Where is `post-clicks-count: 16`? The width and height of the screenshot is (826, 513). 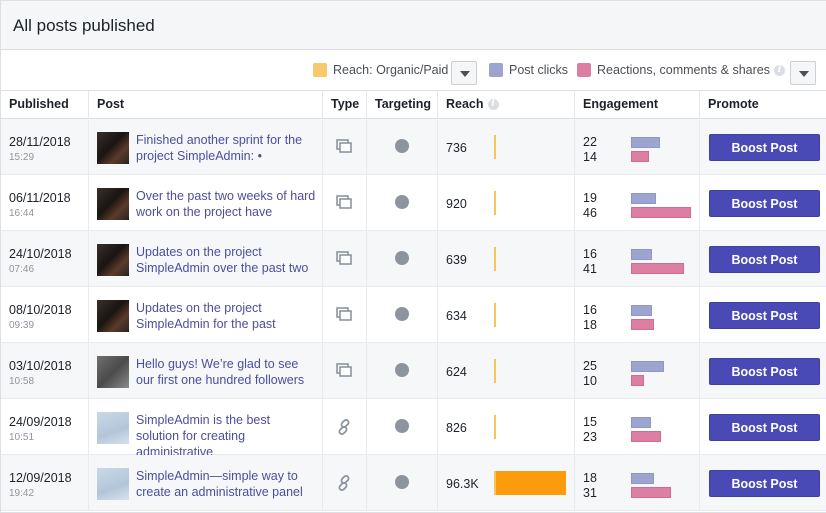 post-clicks-count: 16 is located at coordinates (590, 254).